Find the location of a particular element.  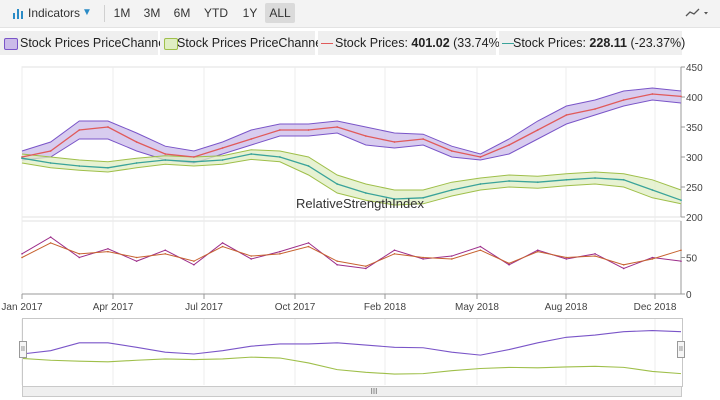

stock-price-line is located at coordinates (351, 125).